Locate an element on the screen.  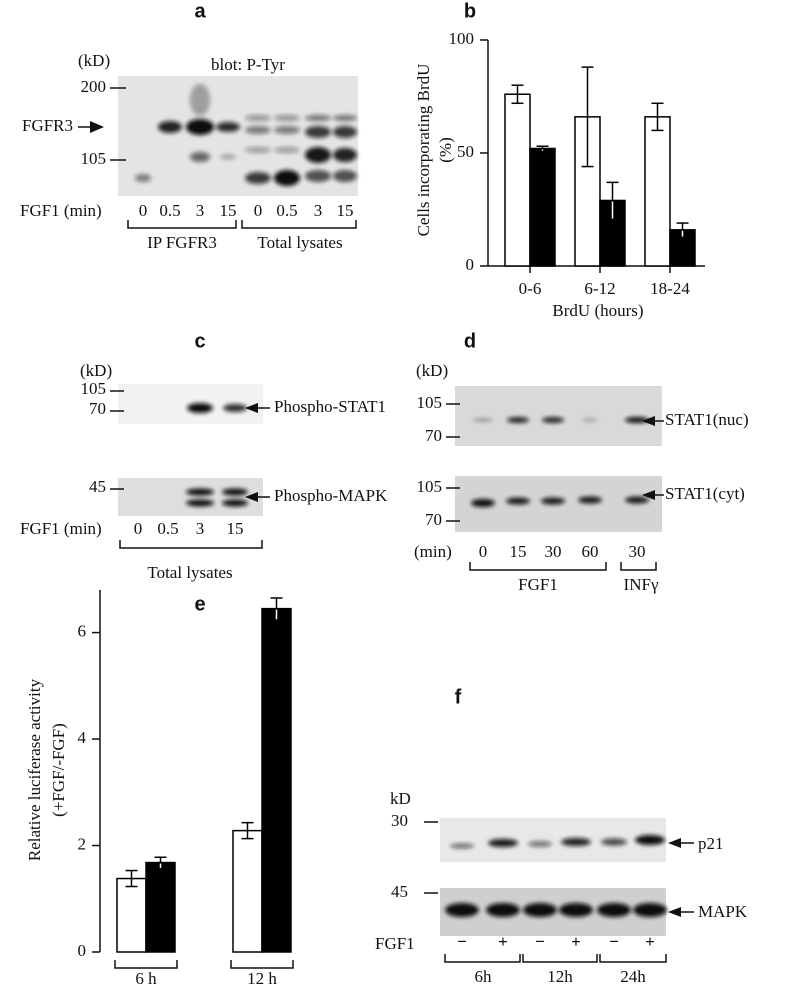
group-label: FGF1 is located at coordinates (538, 584).